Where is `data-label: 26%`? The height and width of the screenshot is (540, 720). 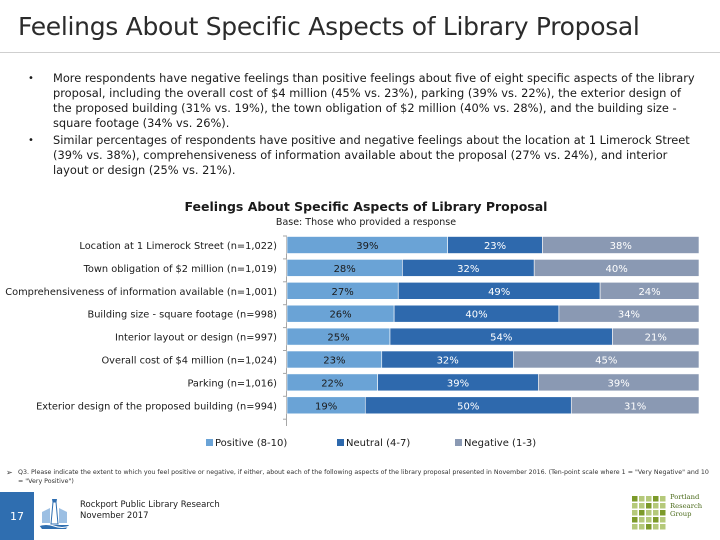
data-label: 26% is located at coordinates (340, 315).